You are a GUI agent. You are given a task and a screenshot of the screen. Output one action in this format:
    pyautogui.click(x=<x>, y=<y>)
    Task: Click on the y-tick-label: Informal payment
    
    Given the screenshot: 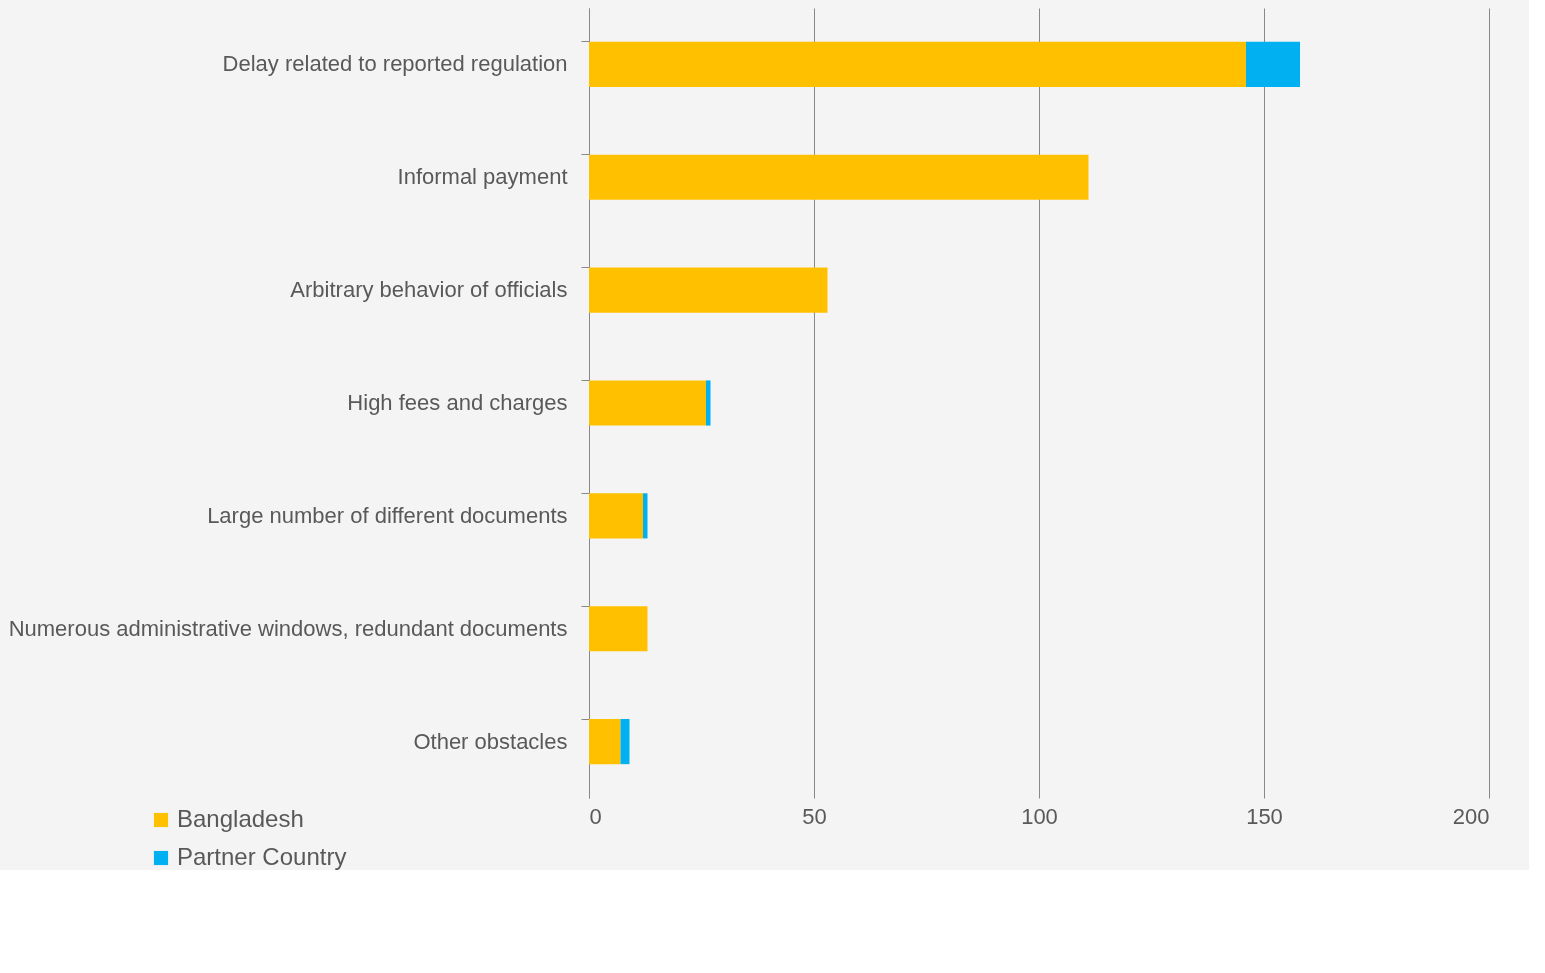 What is the action you would take?
    pyautogui.click(x=482, y=177)
    